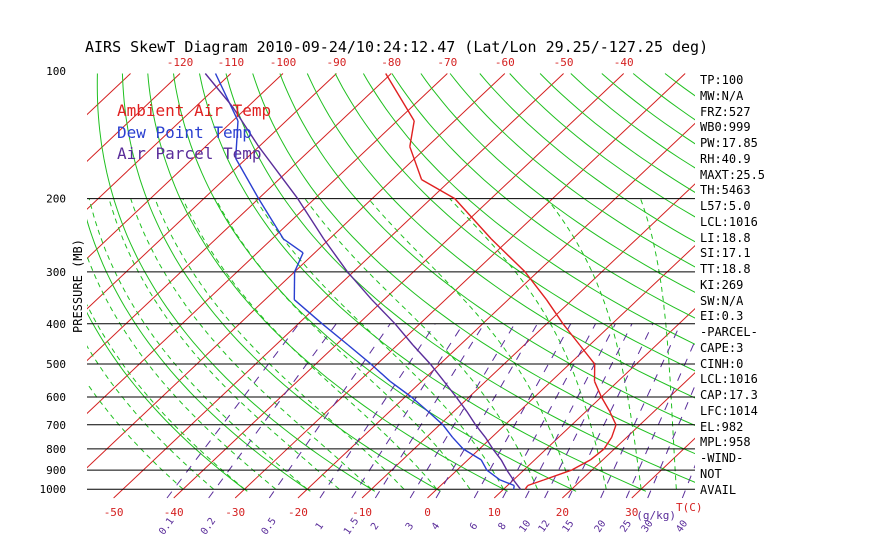 The image size is (870, 560). I want to click on top-temp-tick-label: -50, so click(564, 62).